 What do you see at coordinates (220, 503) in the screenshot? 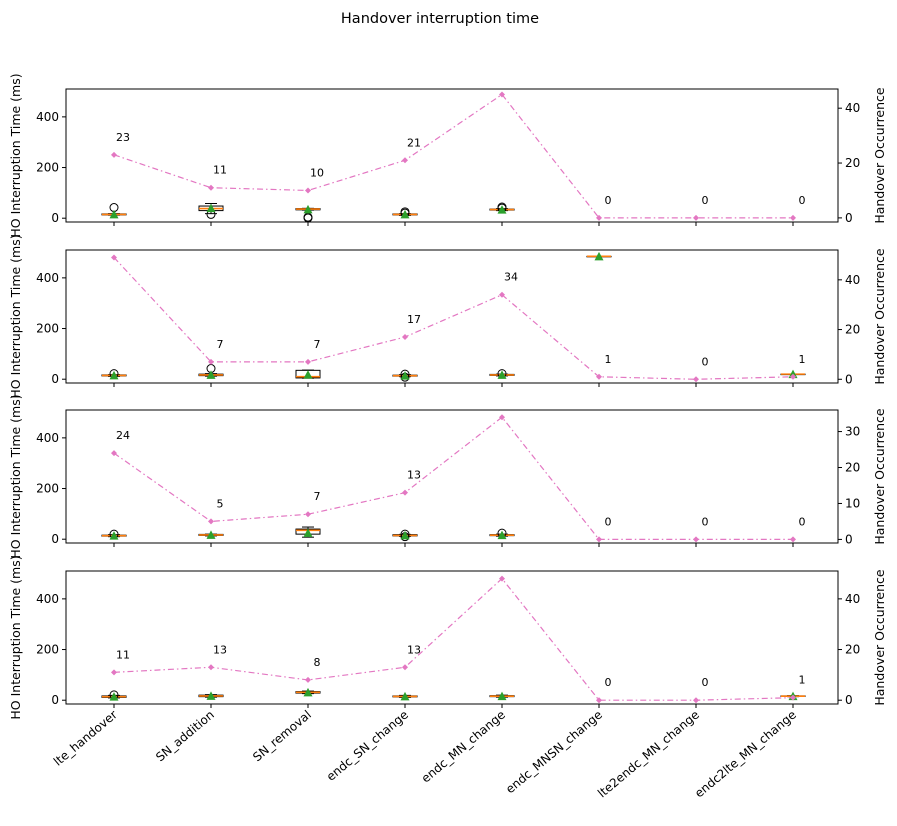
I see `occurrence-label: 5` at bounding box center [220, 503].